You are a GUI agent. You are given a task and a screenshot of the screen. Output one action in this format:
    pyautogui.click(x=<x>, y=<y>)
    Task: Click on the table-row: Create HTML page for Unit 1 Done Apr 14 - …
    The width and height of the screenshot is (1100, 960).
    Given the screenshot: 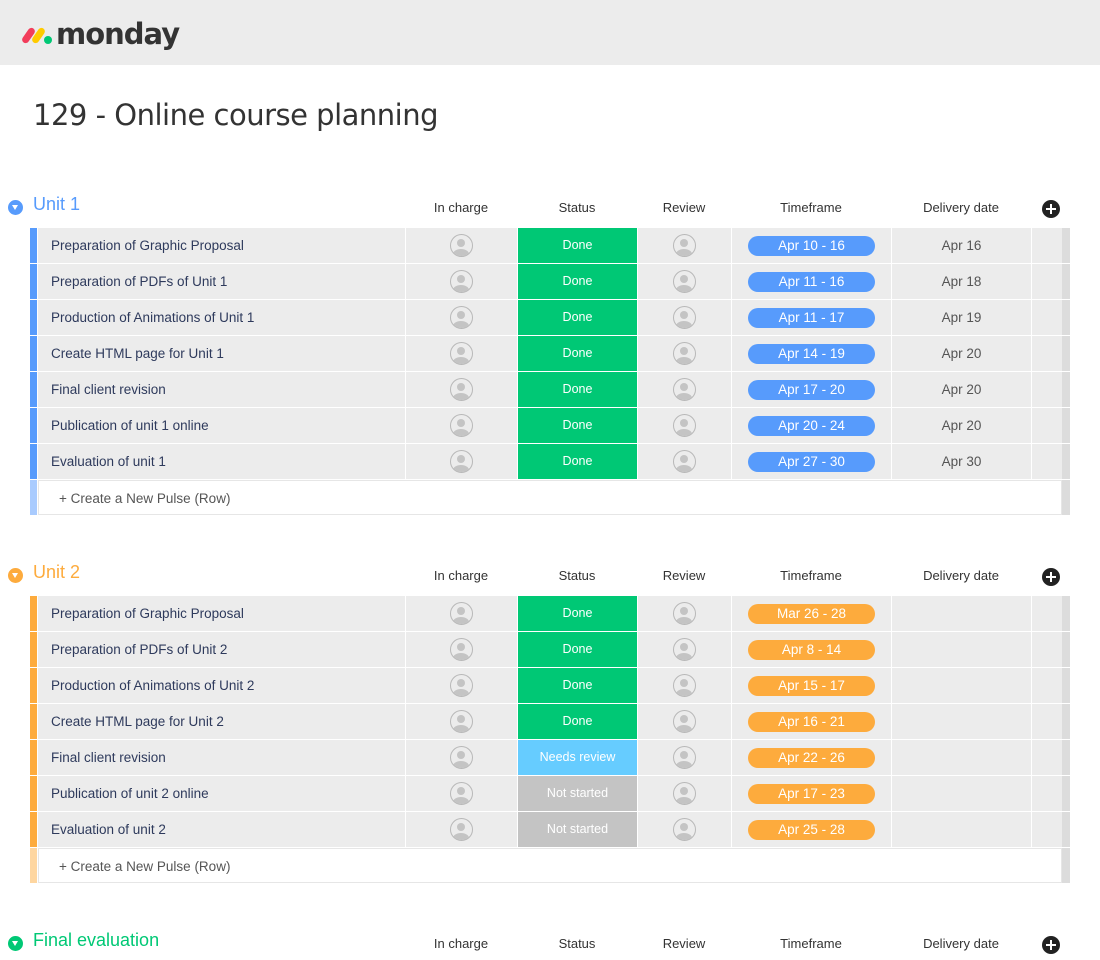 What is the action you would take?
    pyautogui.click(x=550, y=354)
    